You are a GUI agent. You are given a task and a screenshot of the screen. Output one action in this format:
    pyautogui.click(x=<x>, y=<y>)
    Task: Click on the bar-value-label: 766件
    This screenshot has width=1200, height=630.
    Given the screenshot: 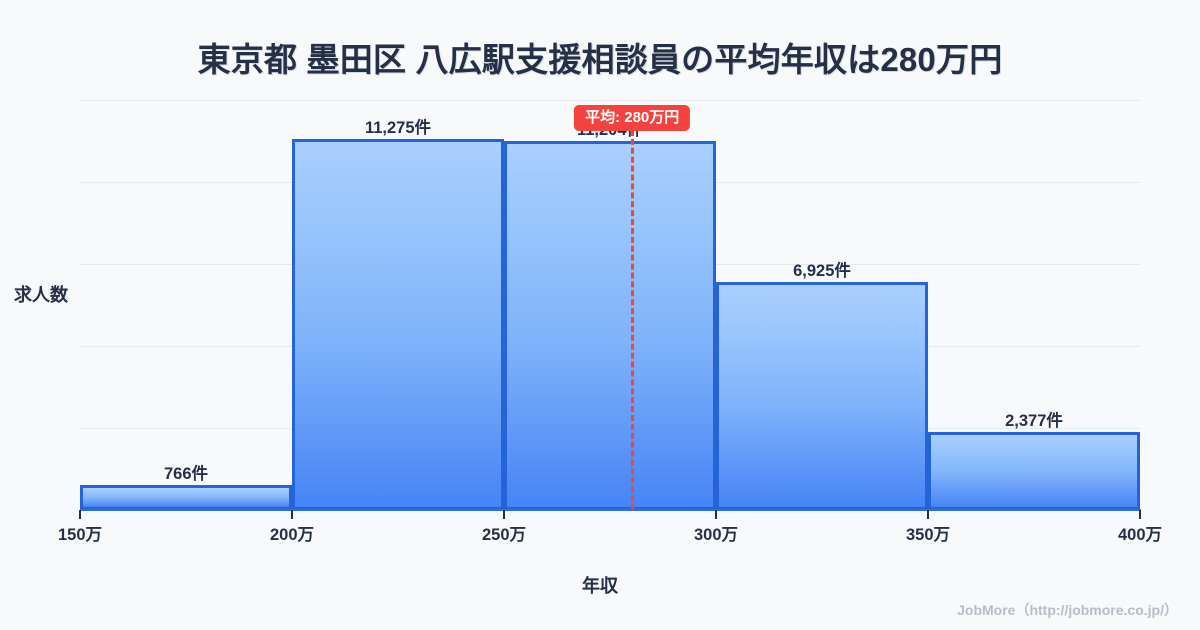 What is the action you would take?
    pyautogui.click(x=186, y=473)
    